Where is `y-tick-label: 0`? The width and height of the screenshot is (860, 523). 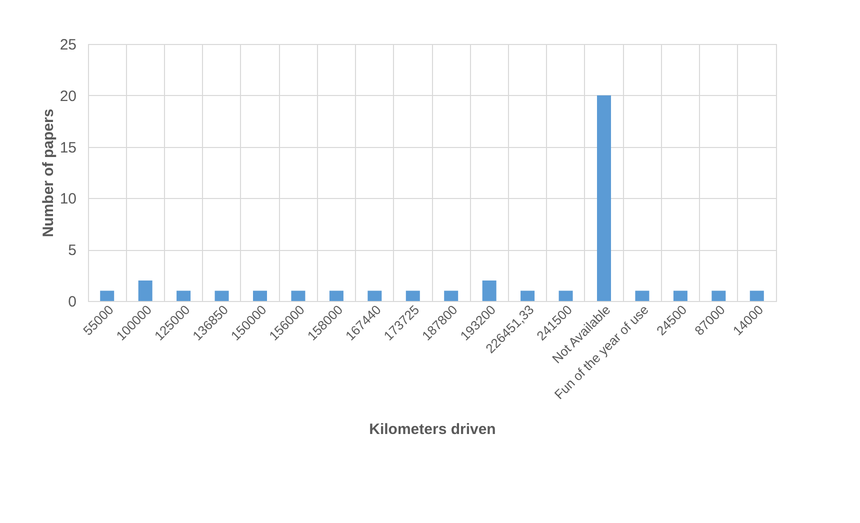 y-tick-label: 0 is located at coordinates (72, 302).